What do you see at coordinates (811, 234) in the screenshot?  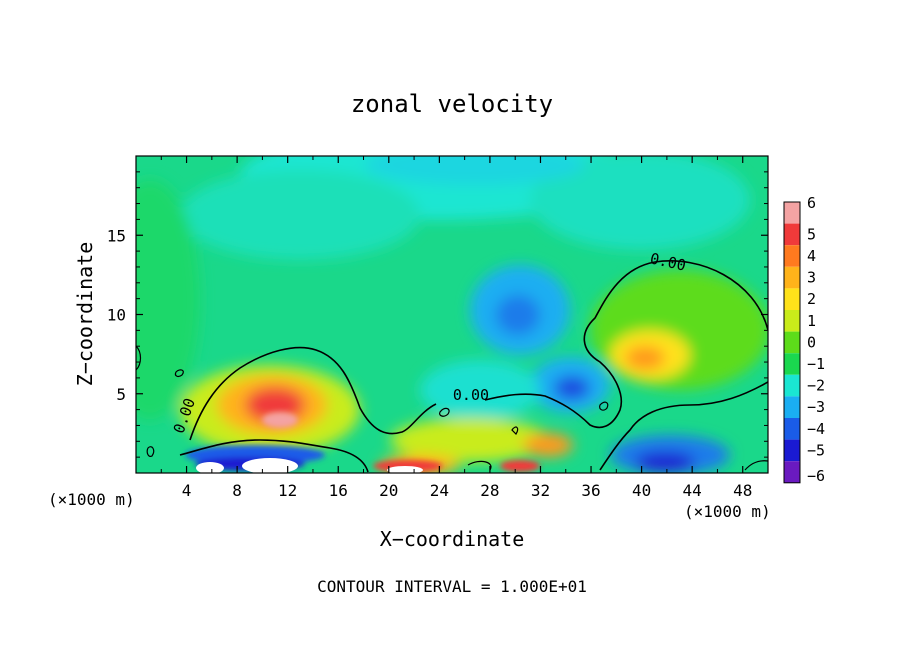 I see `colorbar-label: 5` at bounding box center [811, 234].